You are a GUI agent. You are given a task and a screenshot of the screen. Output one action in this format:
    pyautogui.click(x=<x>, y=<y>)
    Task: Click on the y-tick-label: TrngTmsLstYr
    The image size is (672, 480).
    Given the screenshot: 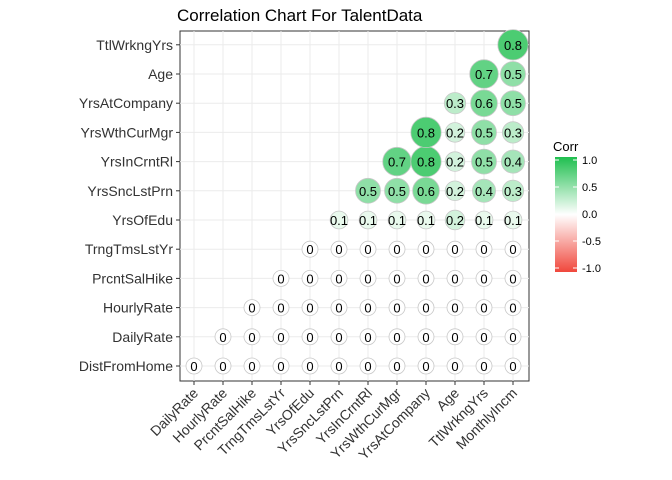 What is the action you would take?
    pyautogui.click(x=129, y=249)
    